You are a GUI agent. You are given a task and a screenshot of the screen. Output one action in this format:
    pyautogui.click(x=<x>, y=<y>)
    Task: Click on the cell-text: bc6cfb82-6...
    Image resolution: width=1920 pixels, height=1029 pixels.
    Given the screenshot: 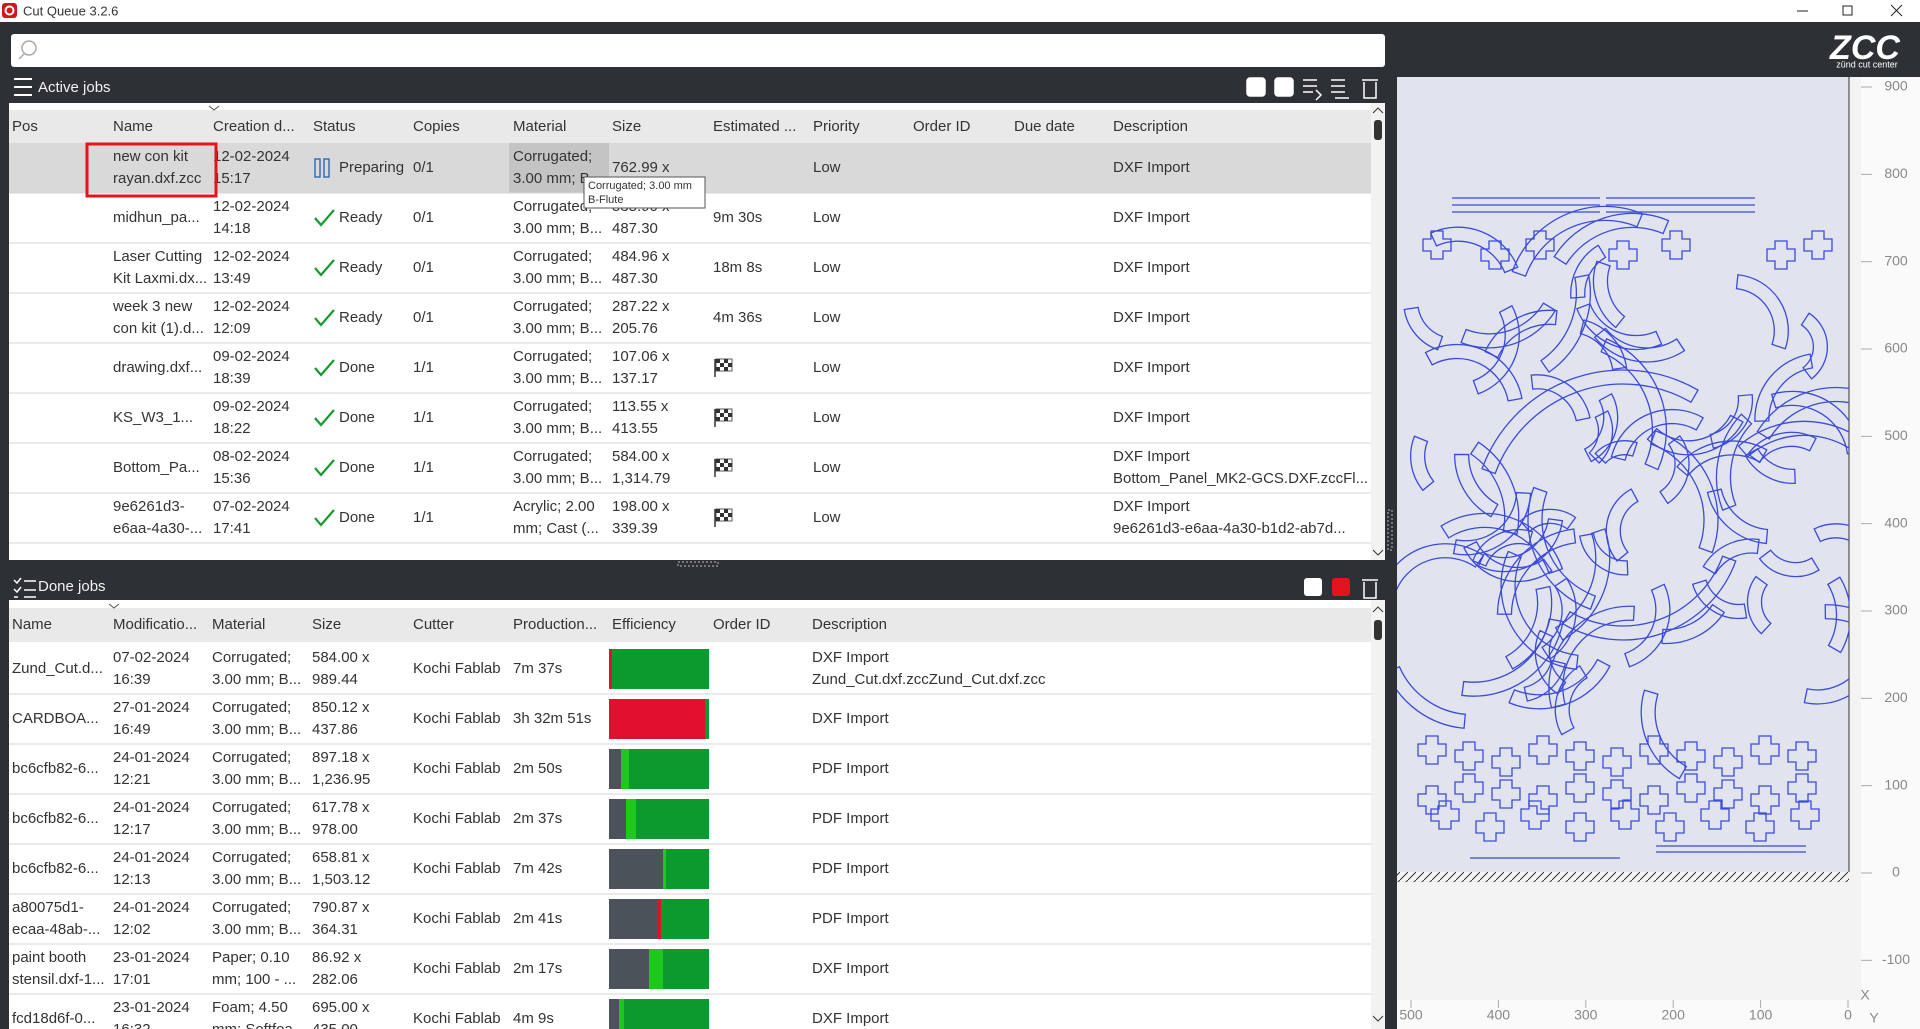 What is the action you would take?
    pyautogui.click(x=55, y=818)
    